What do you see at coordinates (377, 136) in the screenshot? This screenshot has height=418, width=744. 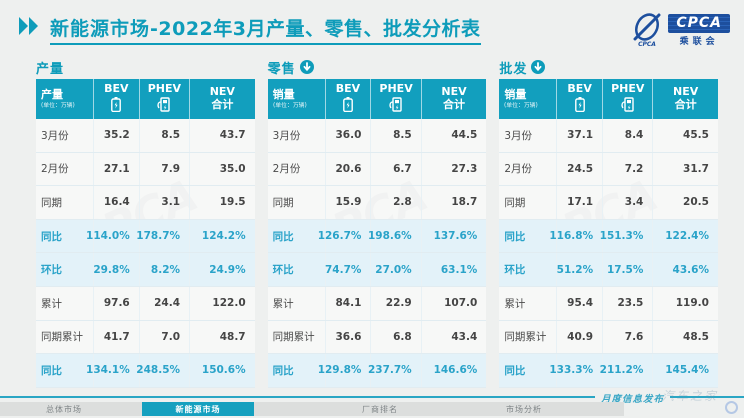 I see `table-row: 3月份 36.0 8.5 44.5` at bounding box center [377, 136].